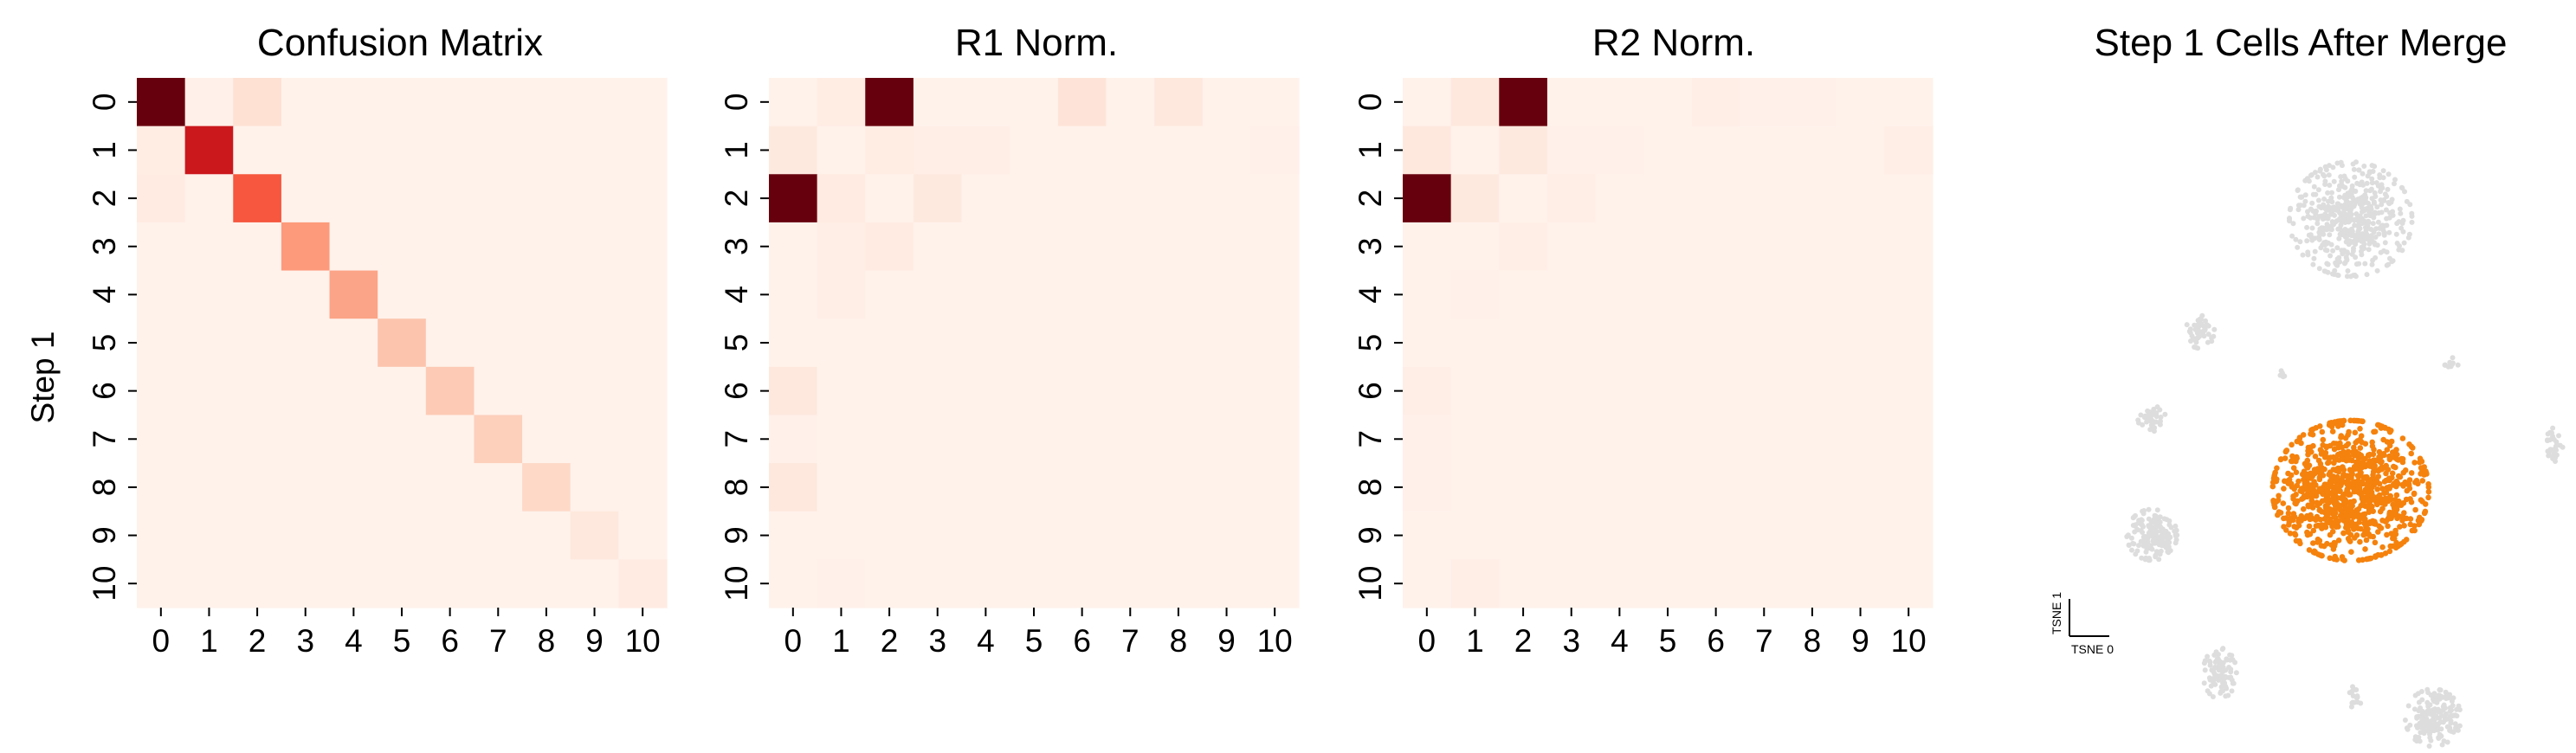 The image size is (2576, 753). I want to click on x-tick-label: 1, so click(1475, 641).